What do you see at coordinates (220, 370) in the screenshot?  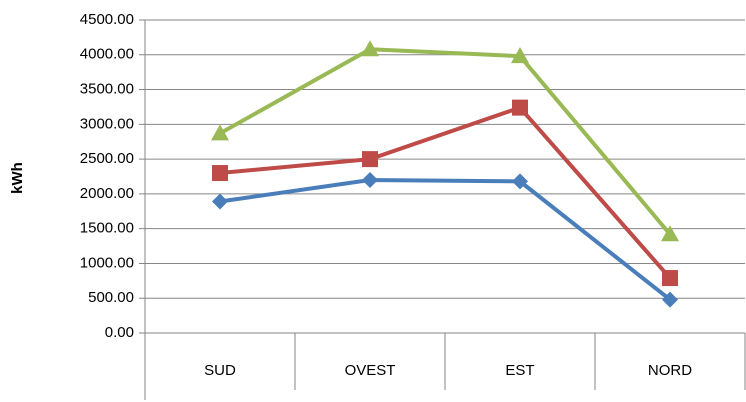 I see `x-tick-label: SUD` at bounding box center [220, 370].